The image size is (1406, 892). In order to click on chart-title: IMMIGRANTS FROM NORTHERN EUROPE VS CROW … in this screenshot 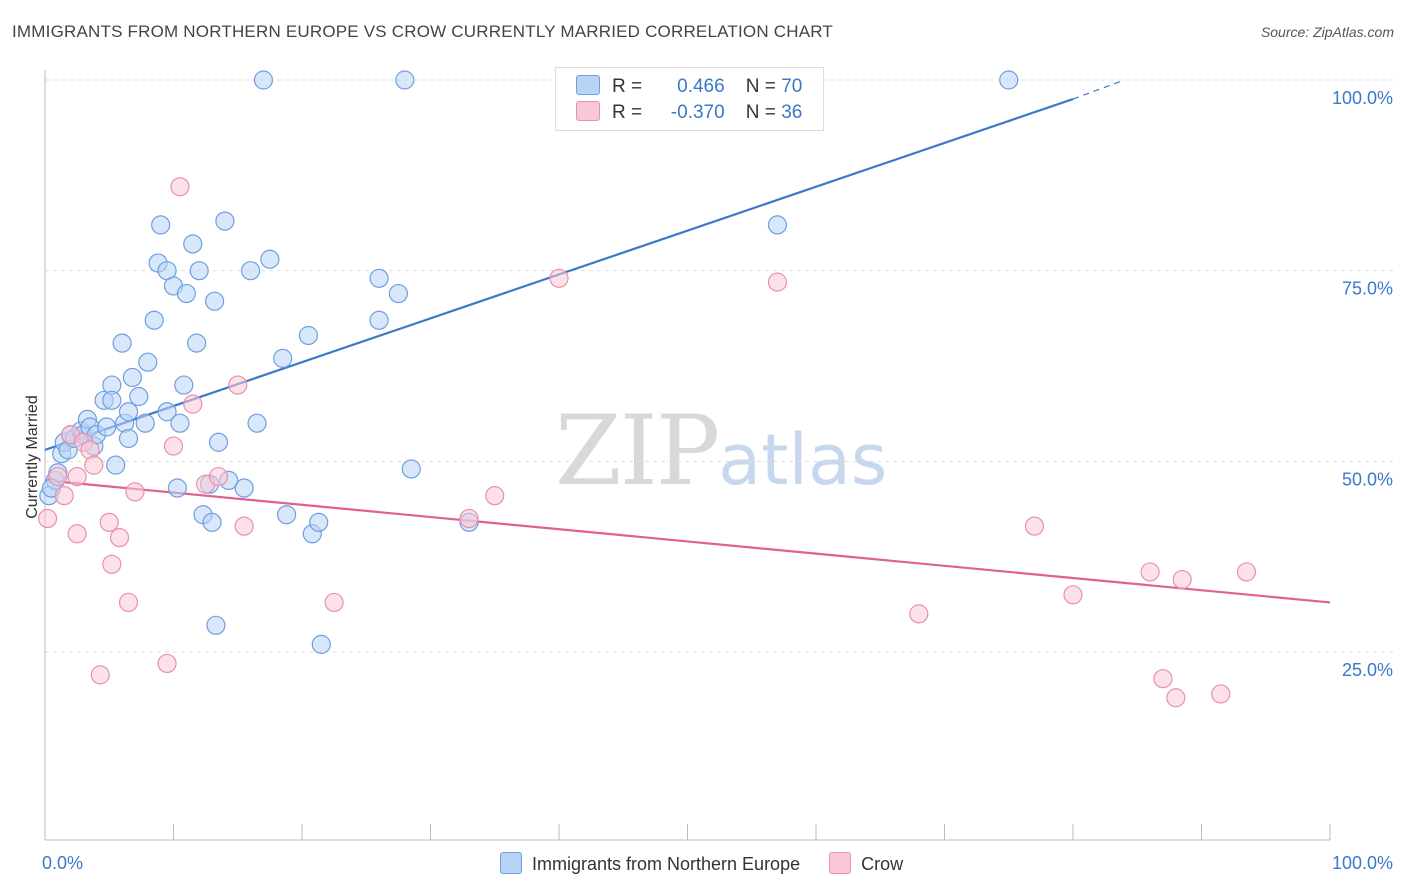, I will do `click(422, 31)`.